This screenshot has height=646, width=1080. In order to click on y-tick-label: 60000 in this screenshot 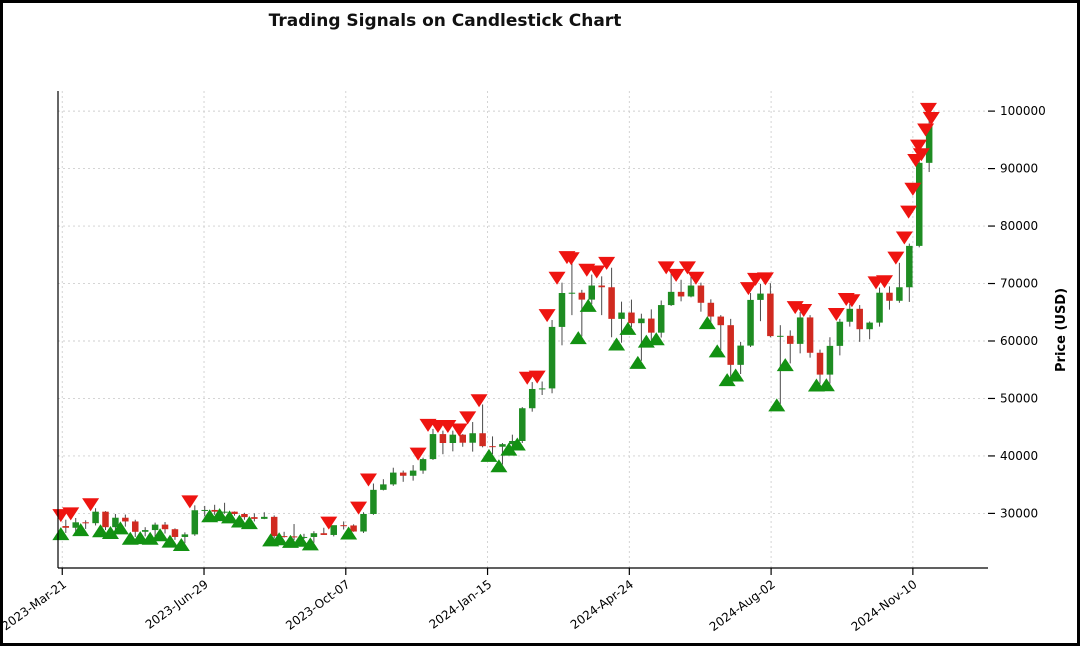, I will do `click(1019, 341)`.